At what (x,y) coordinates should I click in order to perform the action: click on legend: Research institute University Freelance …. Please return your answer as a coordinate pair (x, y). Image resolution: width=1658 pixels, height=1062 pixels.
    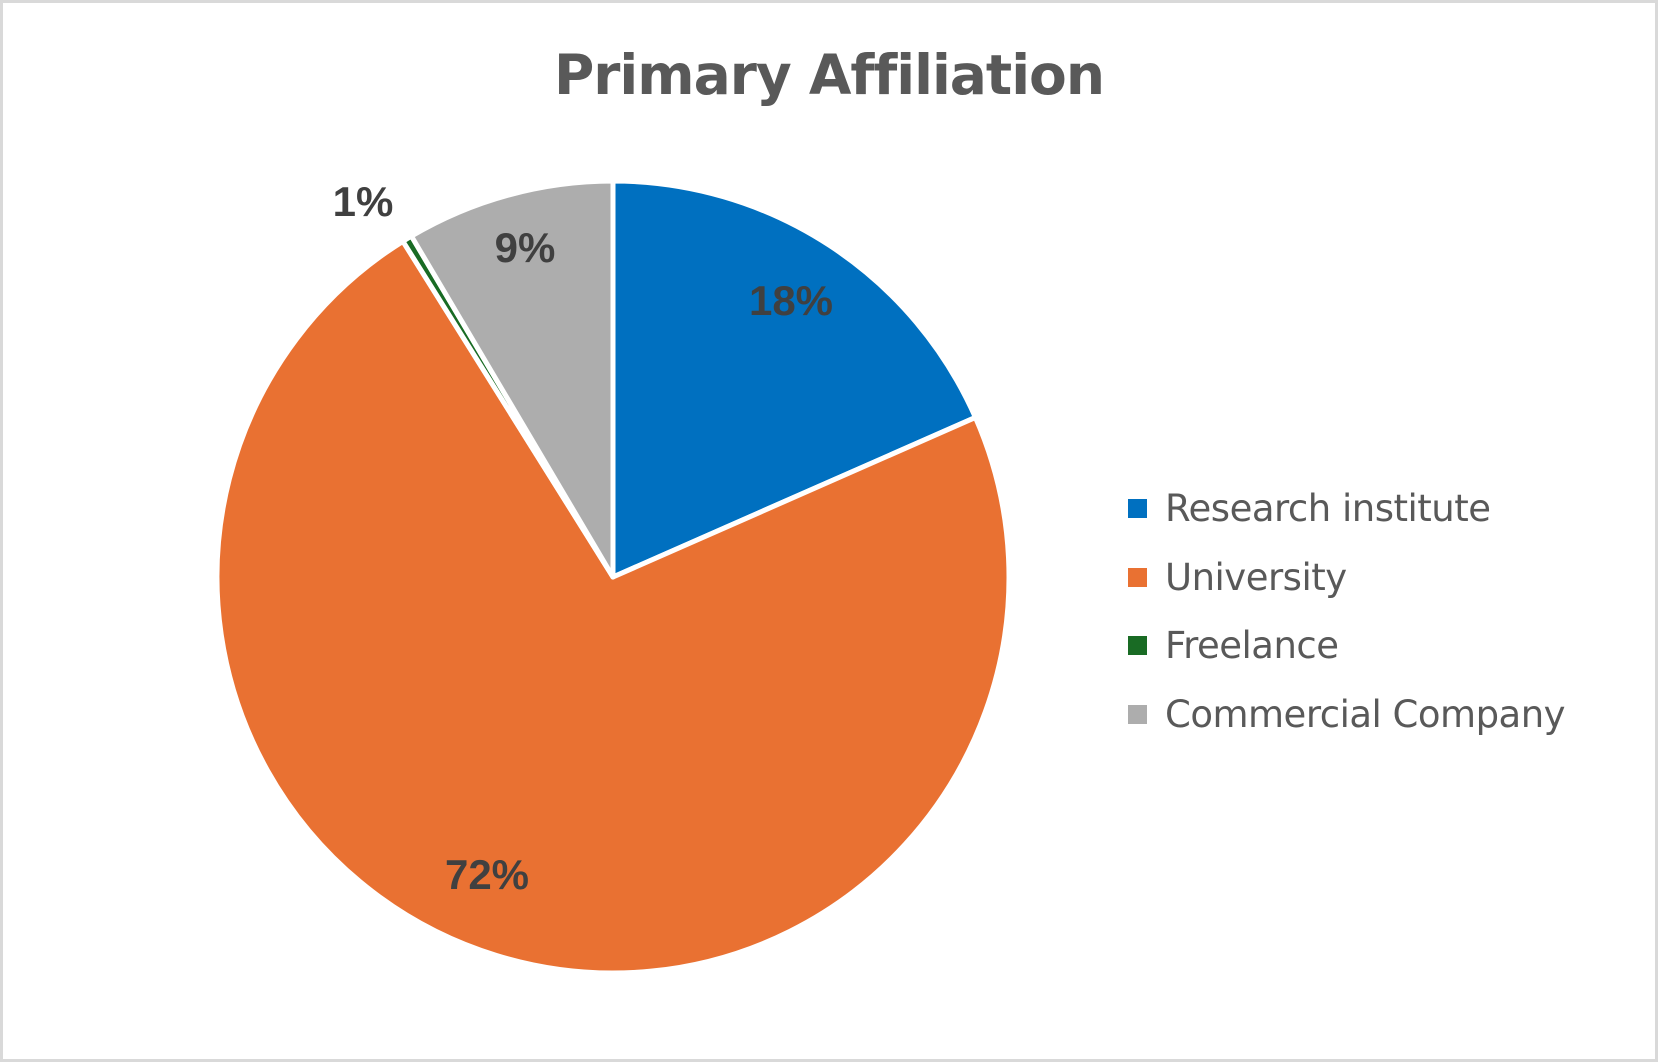
    Looking at the image, I should click on (1347, 611).